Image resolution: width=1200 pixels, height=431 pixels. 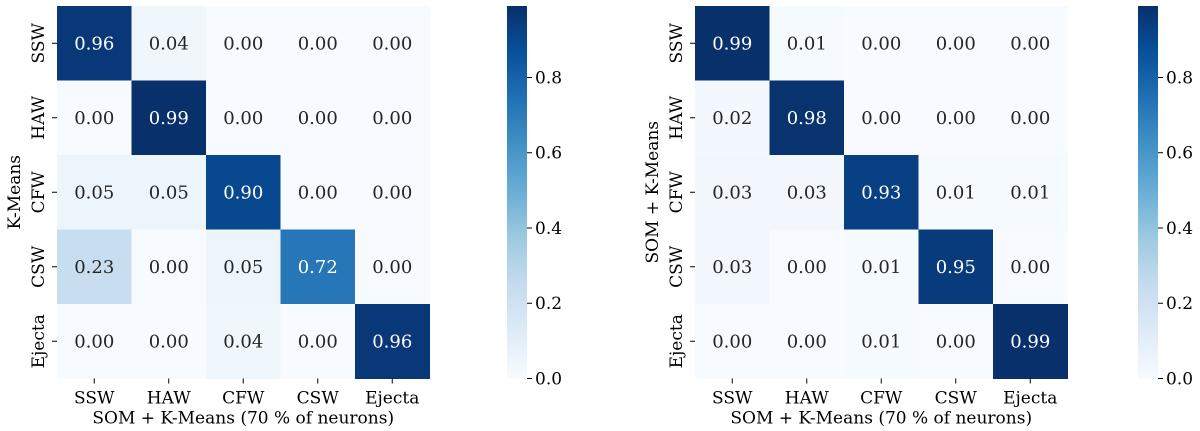 I want to click on colorbar, so click(x=517, y=192).